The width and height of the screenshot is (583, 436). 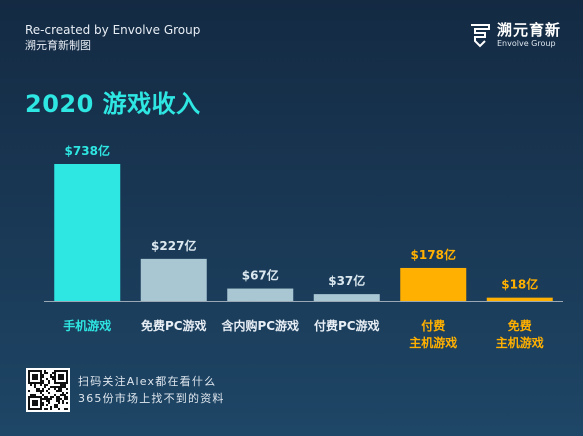 I want to click on logo-name-cn: 溯元育新, so click(x=528, y=30).